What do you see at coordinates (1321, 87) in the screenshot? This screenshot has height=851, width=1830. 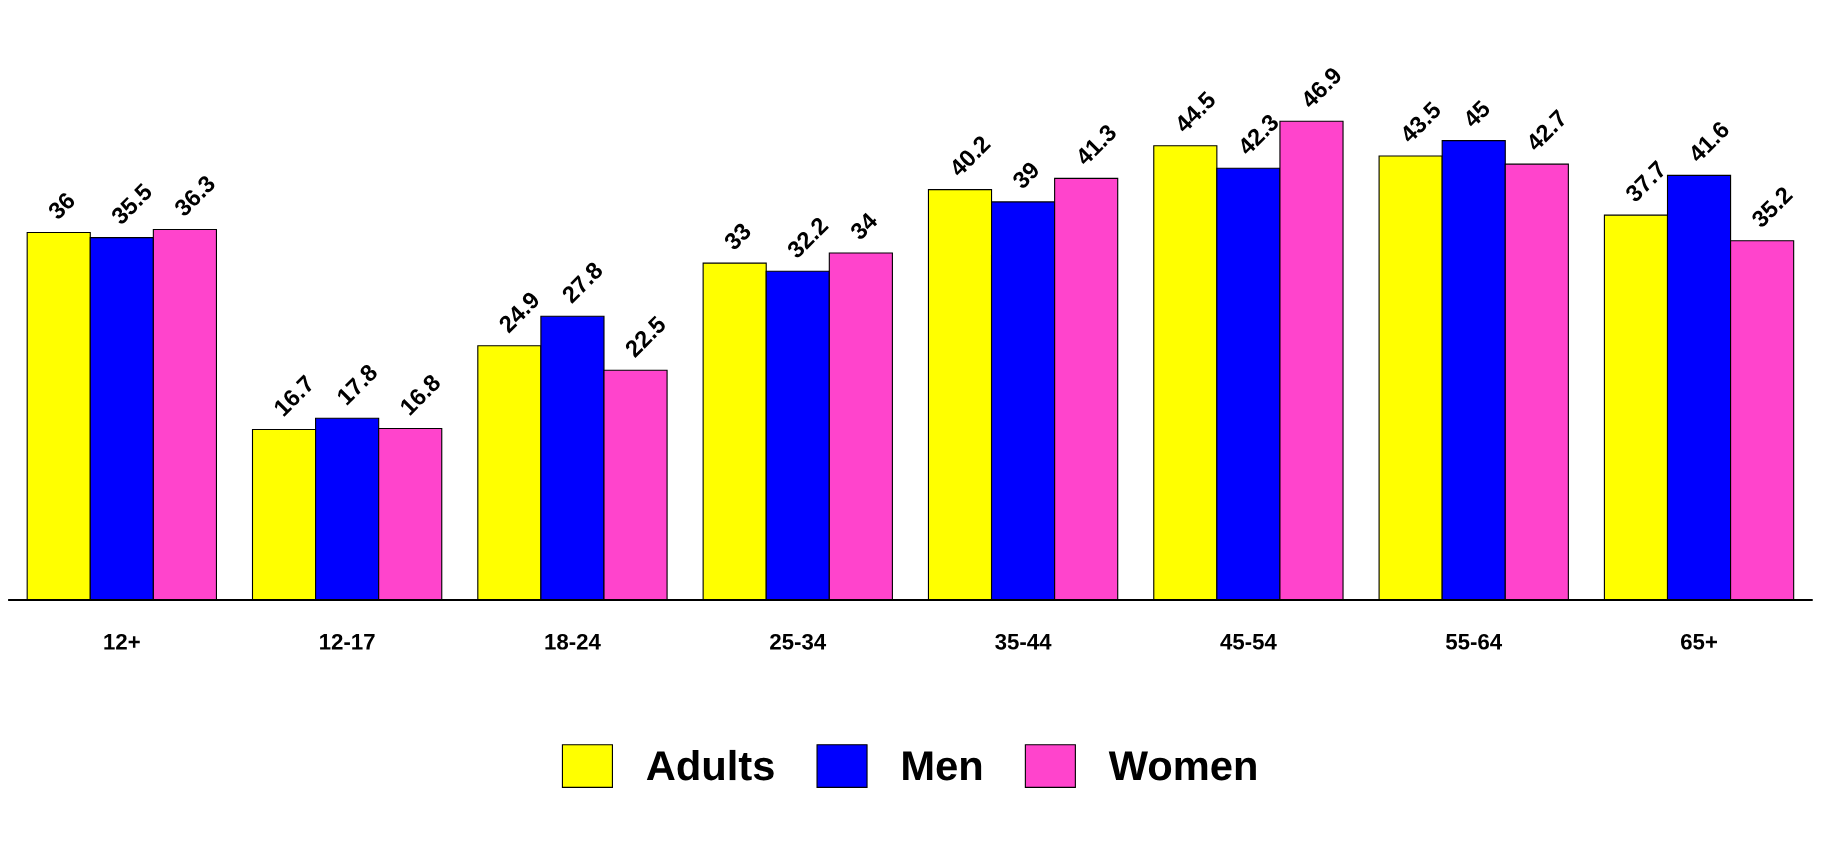 I see `data-label: 46.9` at bounding box center [1321, 87].